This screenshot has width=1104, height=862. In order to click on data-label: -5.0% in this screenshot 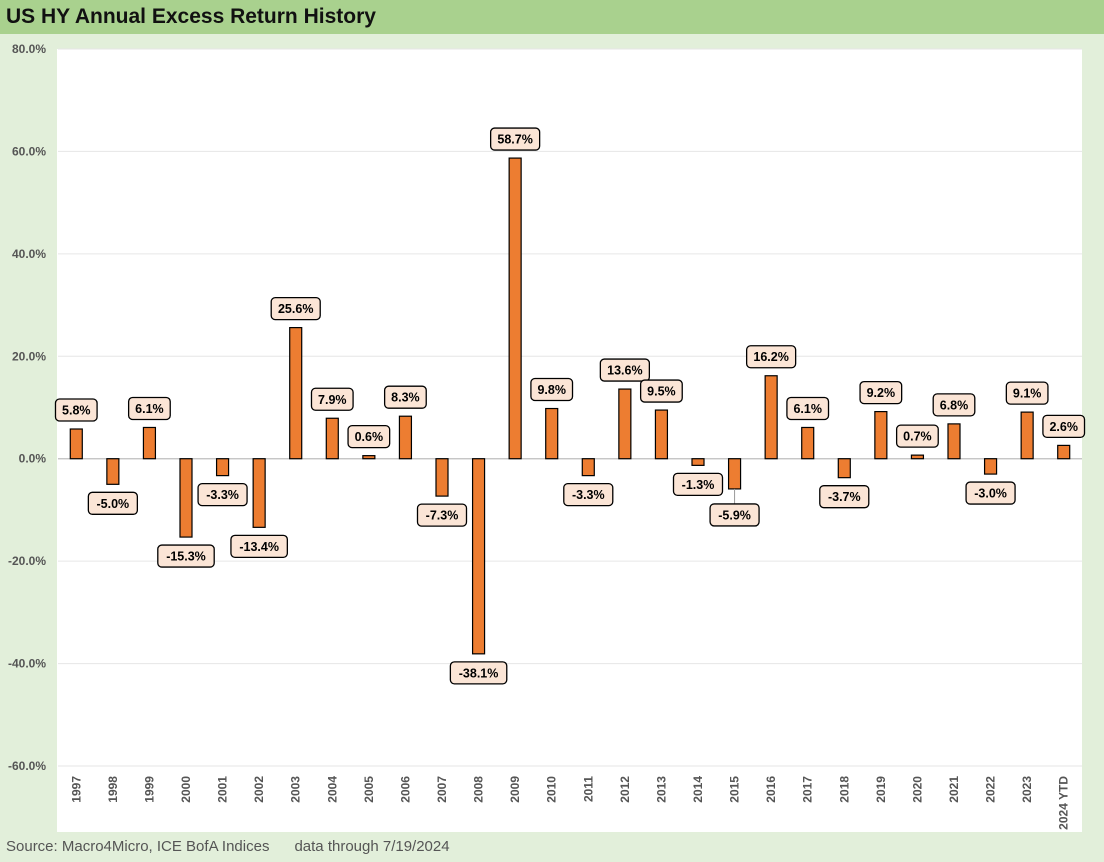, I will do `click(113, 504)`.